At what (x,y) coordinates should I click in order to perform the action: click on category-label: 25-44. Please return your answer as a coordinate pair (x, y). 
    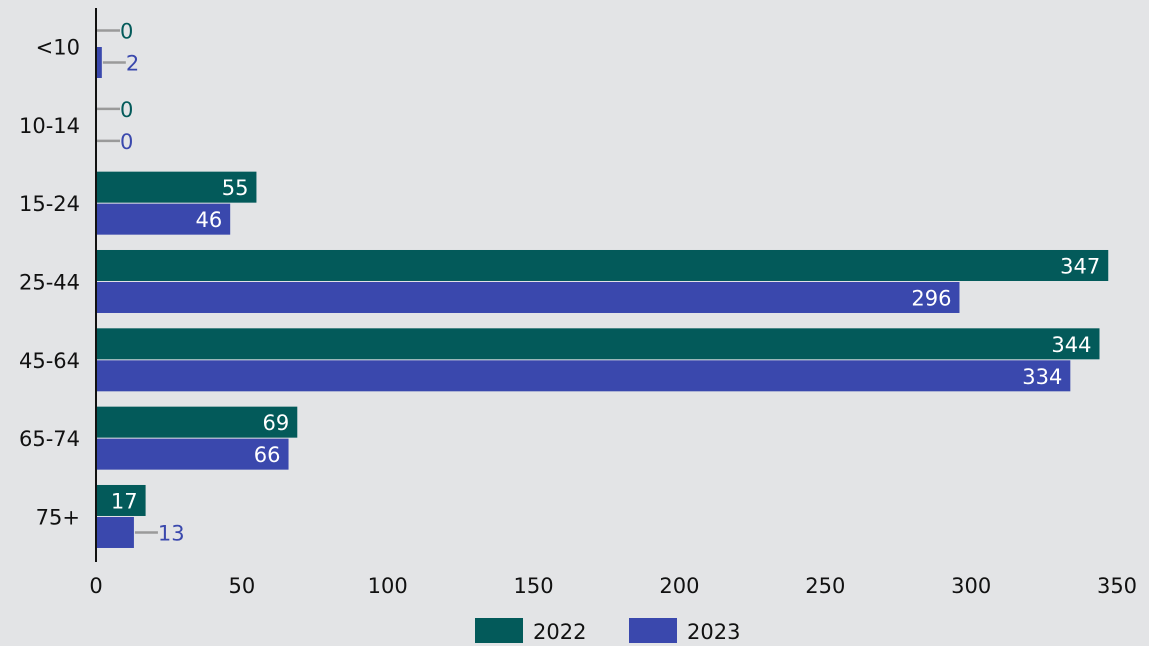
    Looking at the image, I should click on (49, 282).